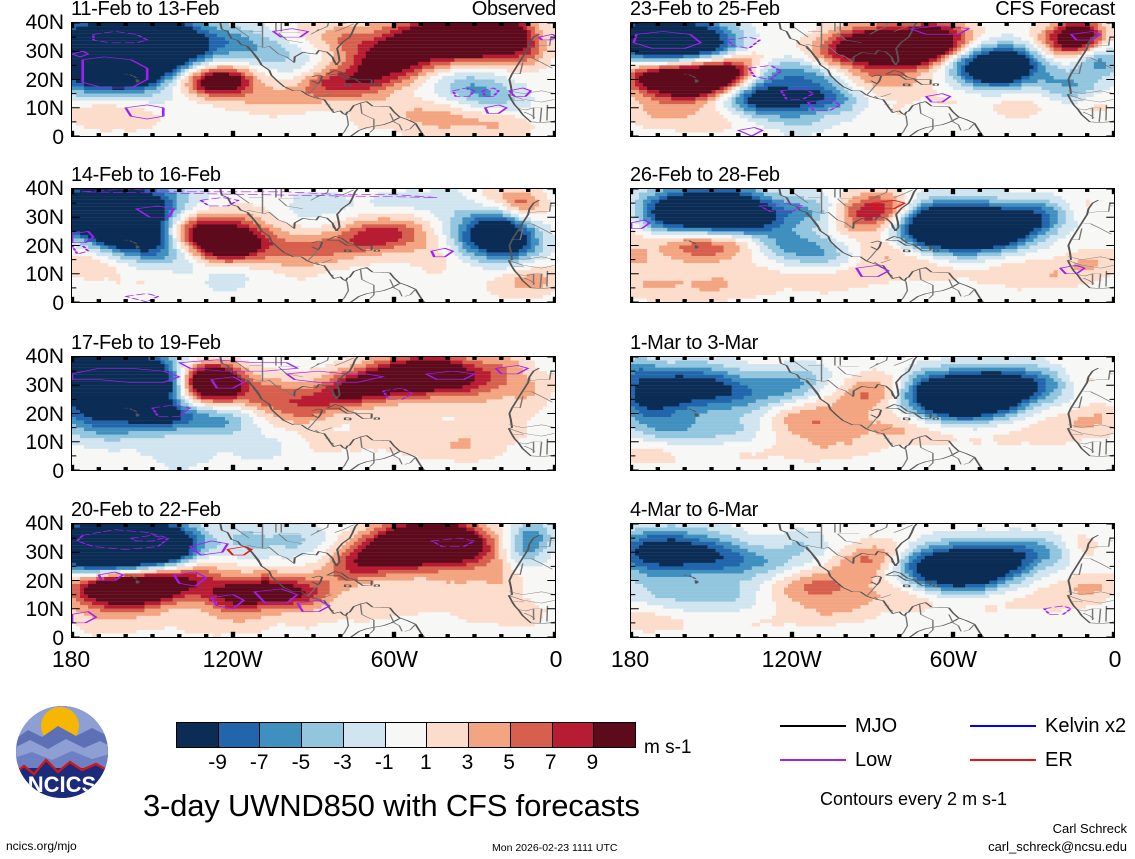  I want to click on ncics-logo: NCICS, so click(62, 752).